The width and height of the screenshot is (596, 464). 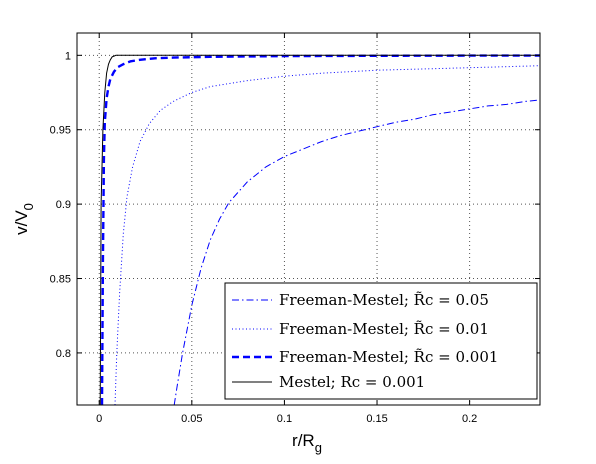 I want to click on x-tick-label: 0, so click(x=99, y=419).